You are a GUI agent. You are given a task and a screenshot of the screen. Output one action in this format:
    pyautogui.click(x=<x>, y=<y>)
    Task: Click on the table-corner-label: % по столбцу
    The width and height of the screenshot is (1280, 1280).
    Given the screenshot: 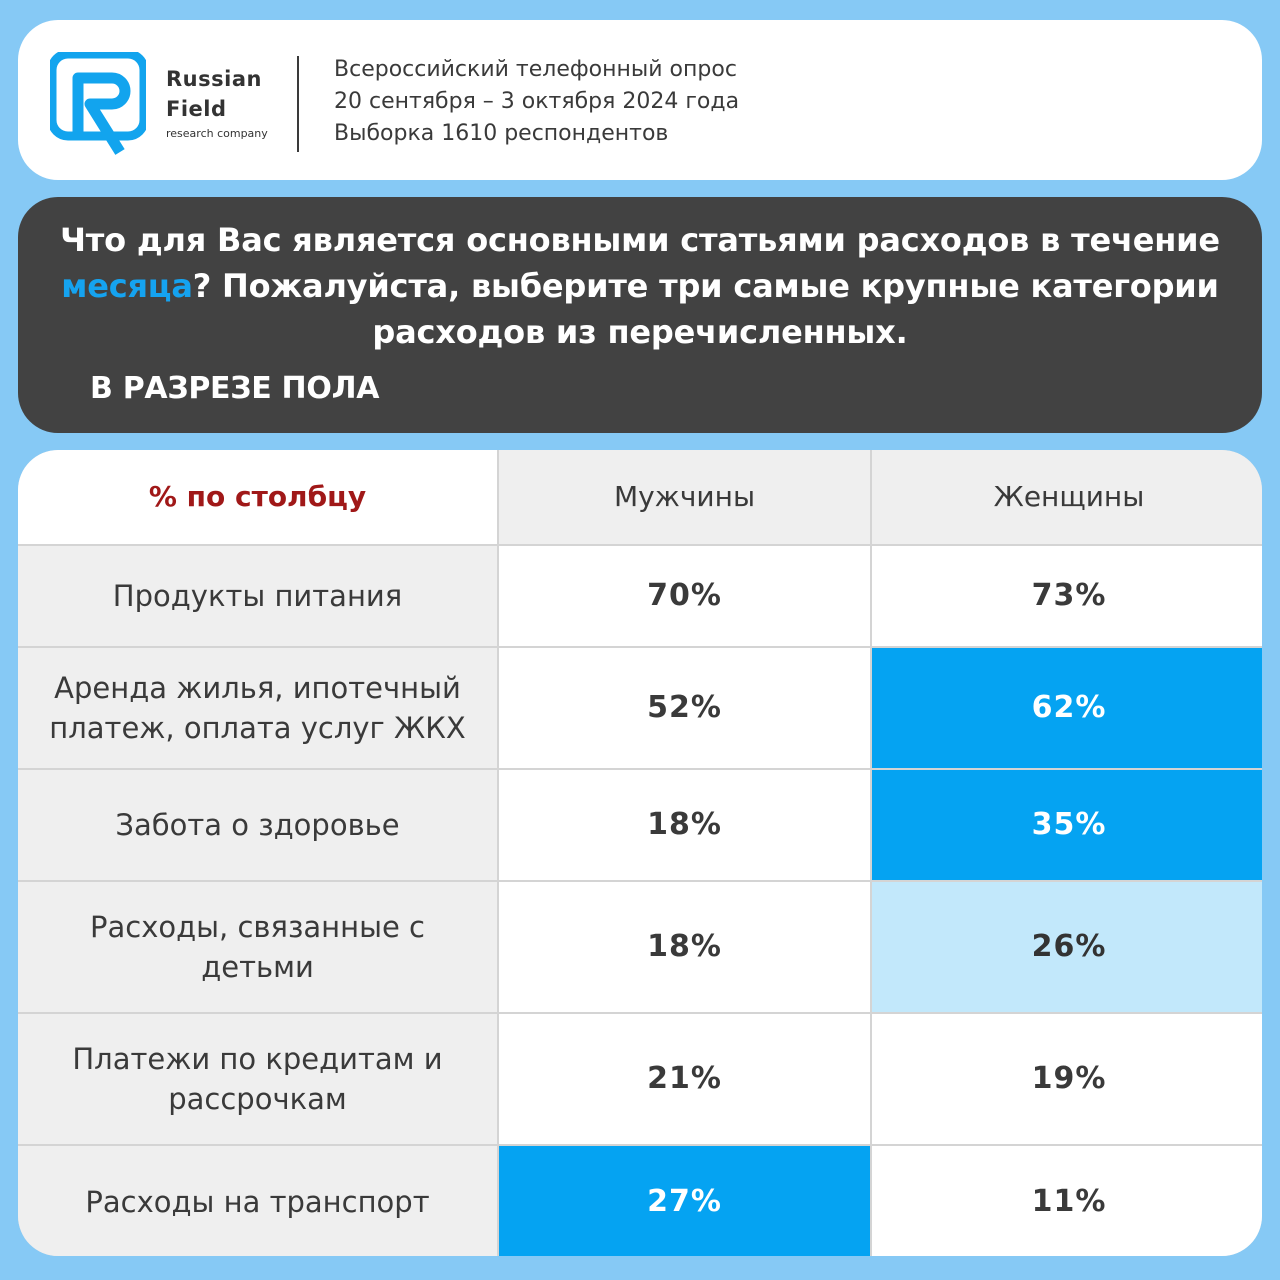 What is the action you would take?
    pyautogui.click(x=257, y=497)
    